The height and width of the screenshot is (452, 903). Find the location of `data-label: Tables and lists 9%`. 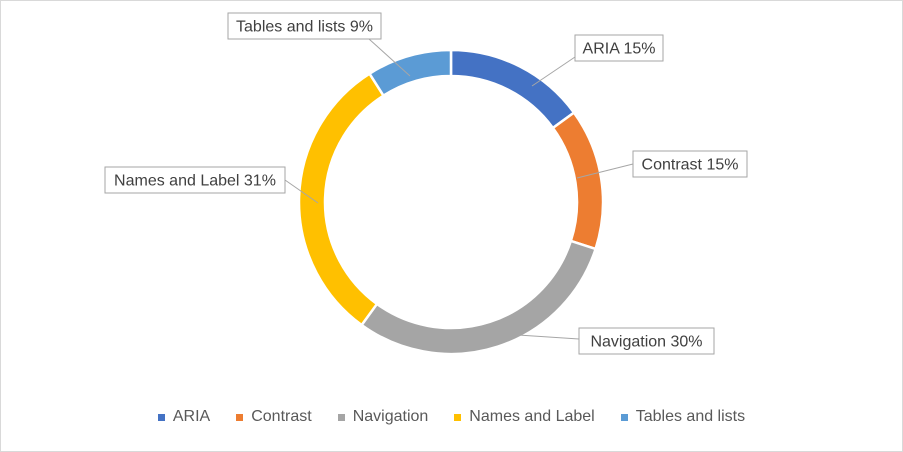

data-label: Tables and lists 9% is located at coordinates (304, 27).